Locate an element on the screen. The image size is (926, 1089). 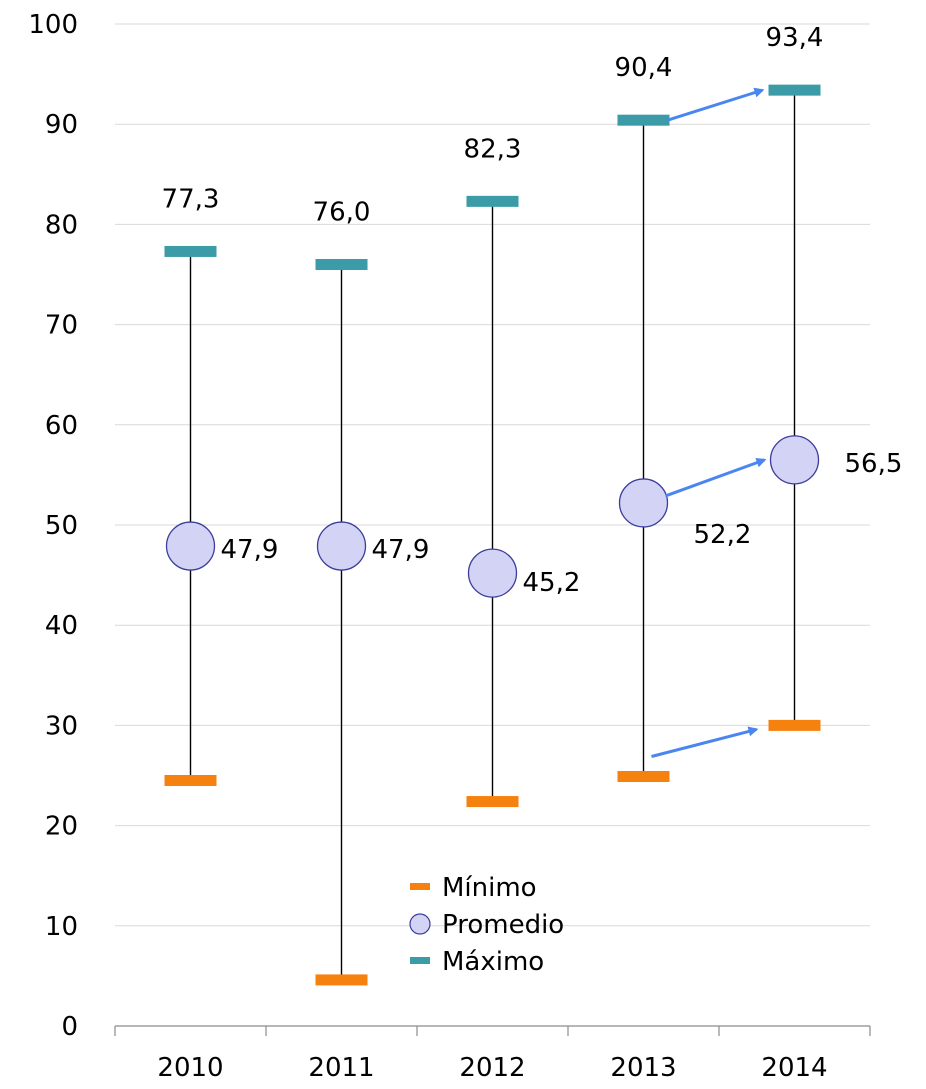
x-tick-label: 2012 is located at coordinates (492, 1068).